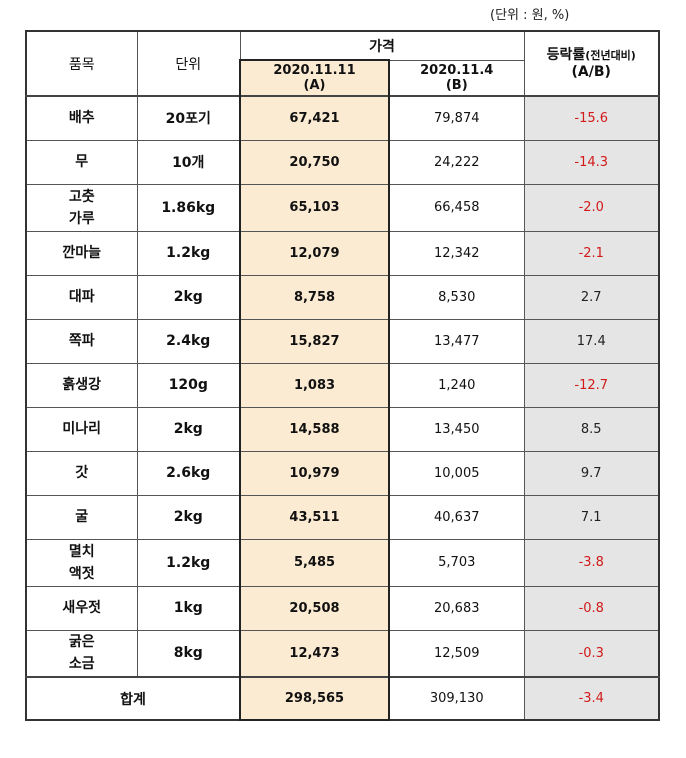 This screenshot has width=686, height=758. Describe the element at coordinates (314, 207) in the screenshot. I see `price-a-cell: 65,103` at that location.